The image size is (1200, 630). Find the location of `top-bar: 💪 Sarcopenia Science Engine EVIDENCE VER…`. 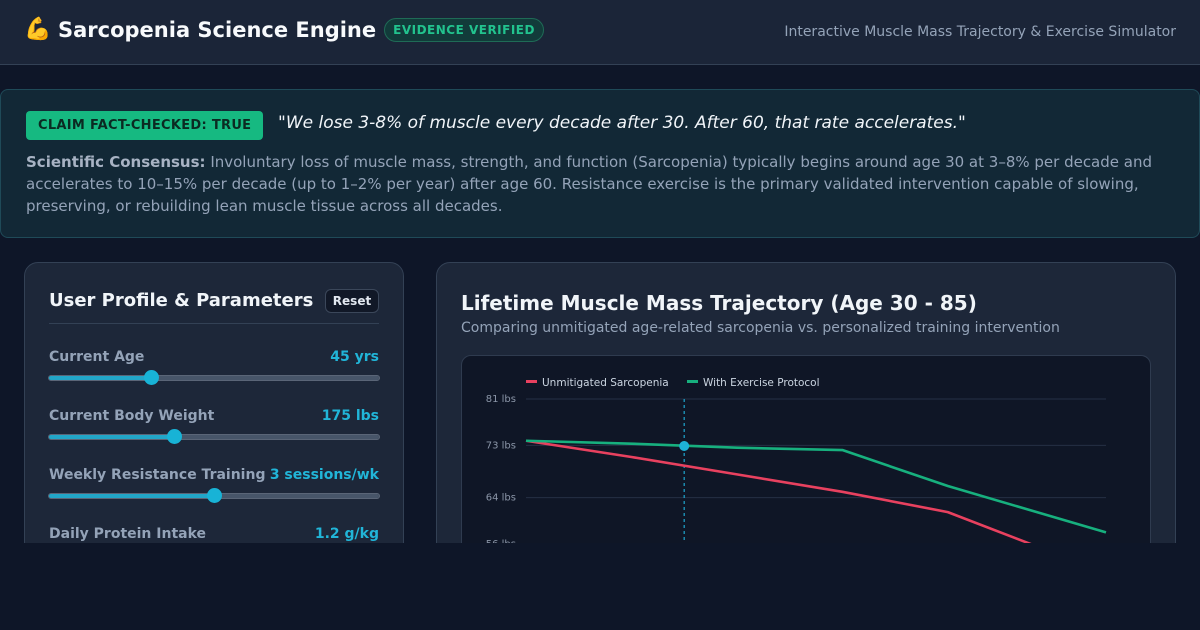

top-bar: 💪 Sarcopenia Science Engine EVIDENCE VER… is located at coordinates (600, 32).